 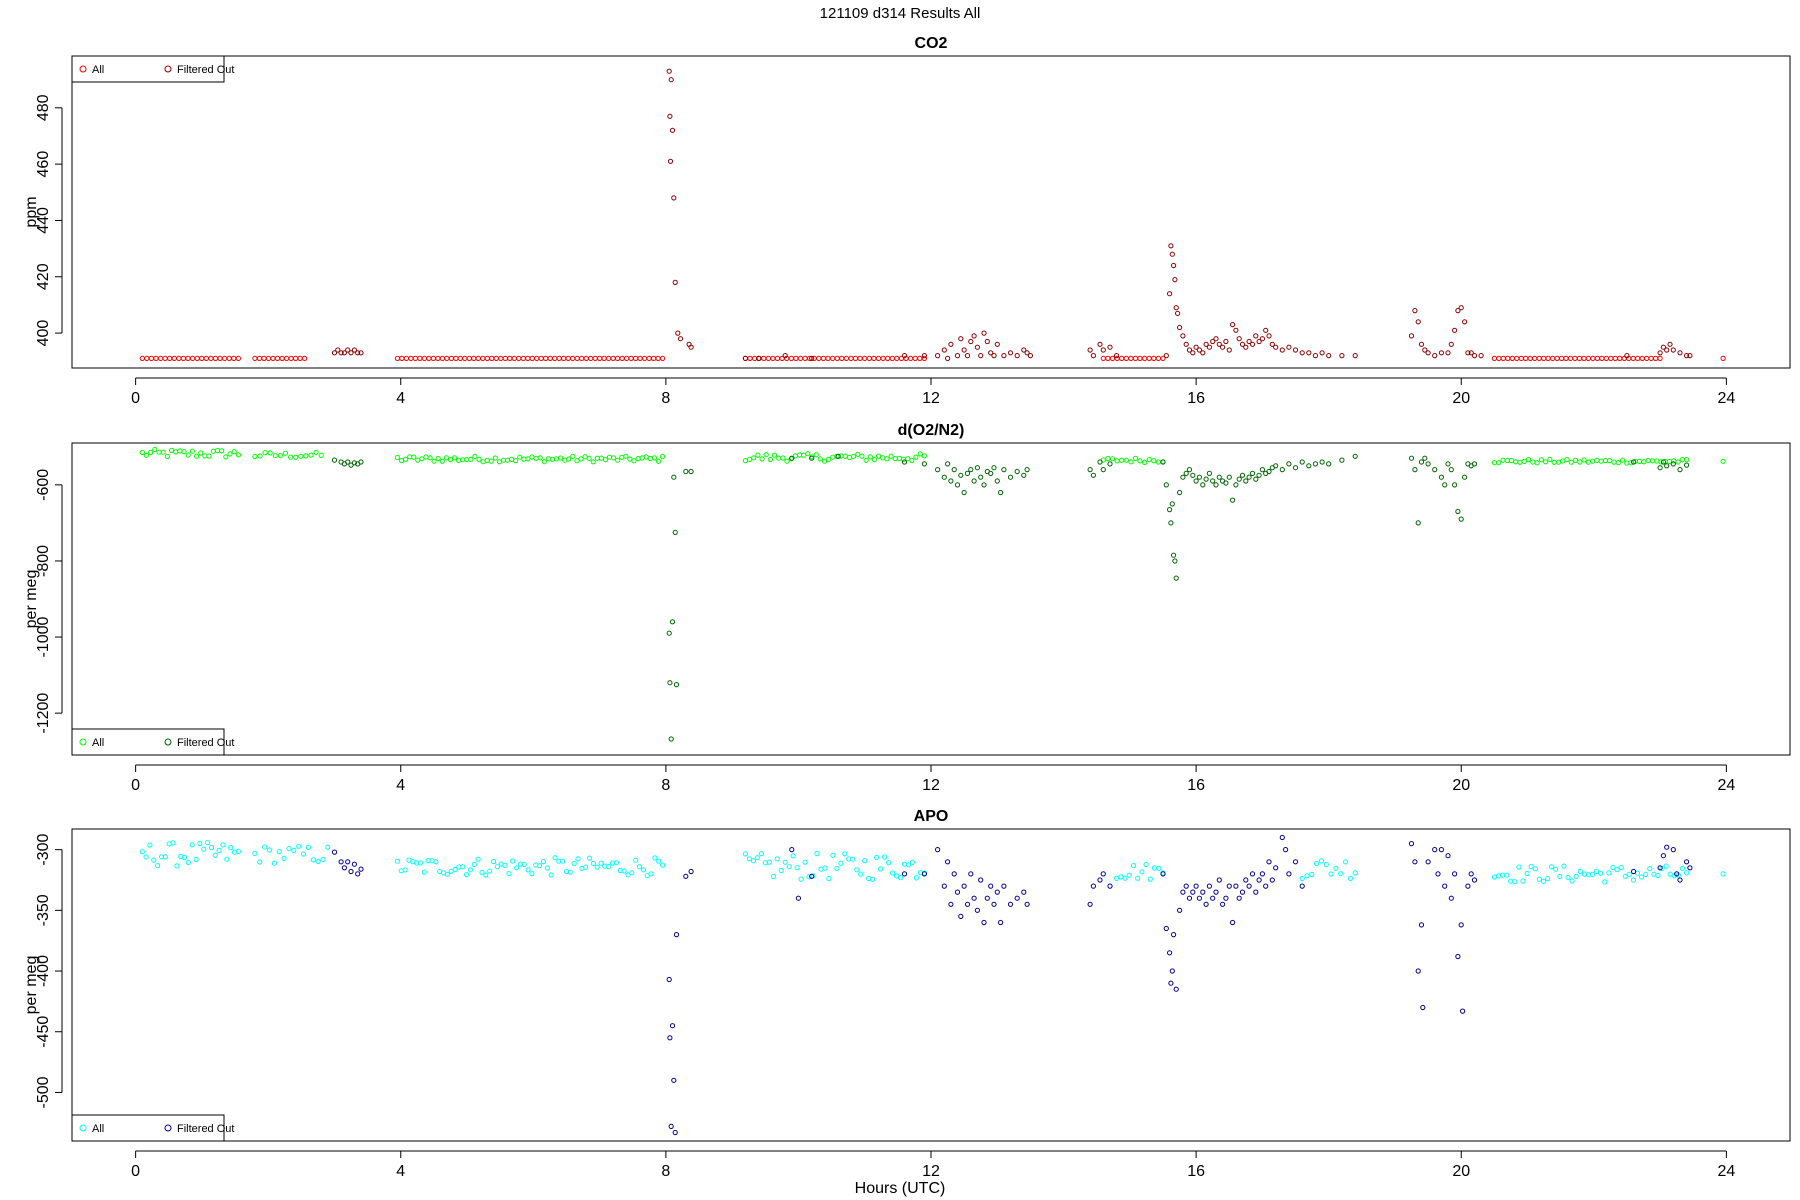 What do you see at coordinates (900, 1188) in the screenshot?
I see `x-axis-label: Hours (UTC)` at bounding box center [900, 1188].